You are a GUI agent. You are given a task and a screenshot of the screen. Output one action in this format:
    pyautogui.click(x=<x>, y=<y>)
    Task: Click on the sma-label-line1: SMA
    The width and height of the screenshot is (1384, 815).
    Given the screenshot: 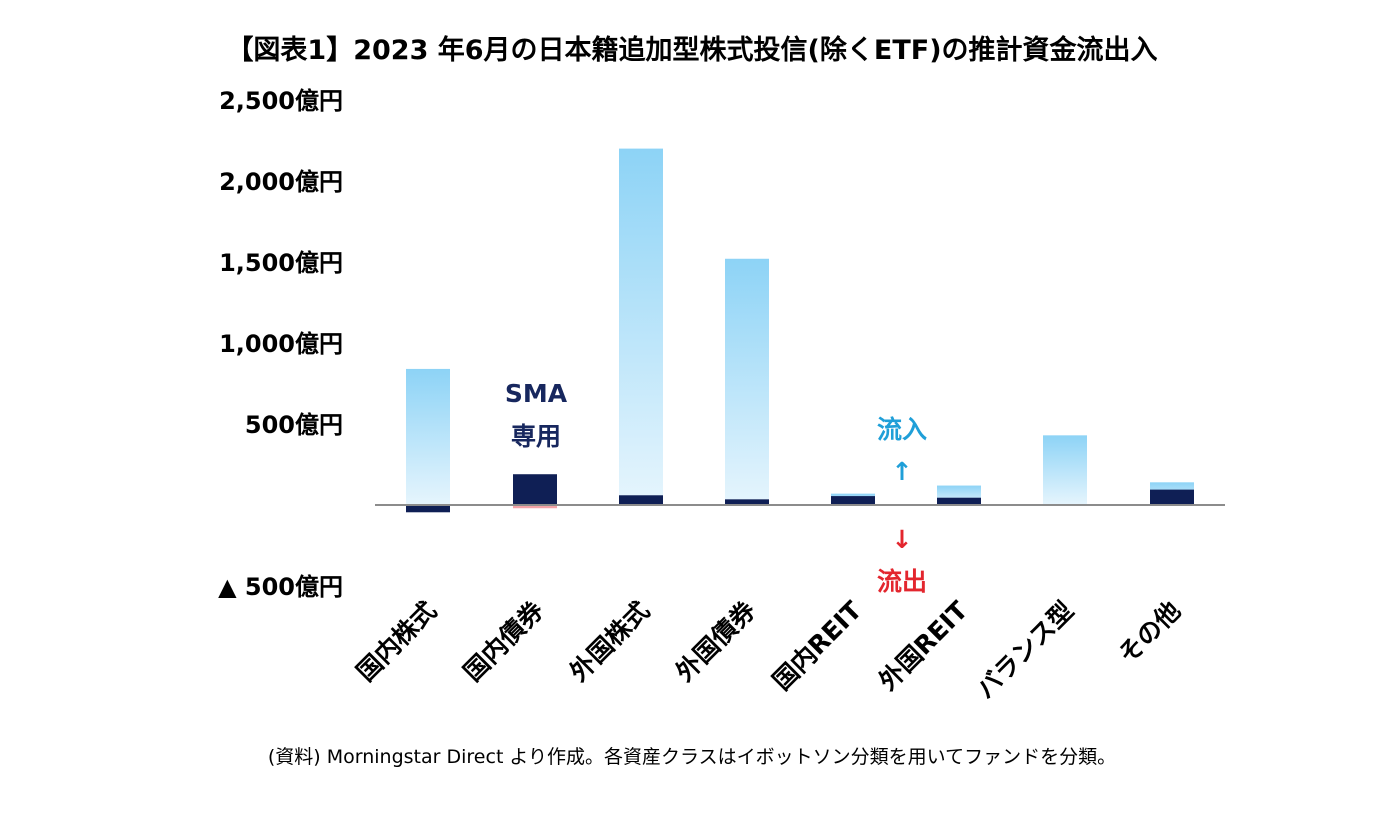 What is the action you would take?
    pyautogui.click(x=536, y=393)
    